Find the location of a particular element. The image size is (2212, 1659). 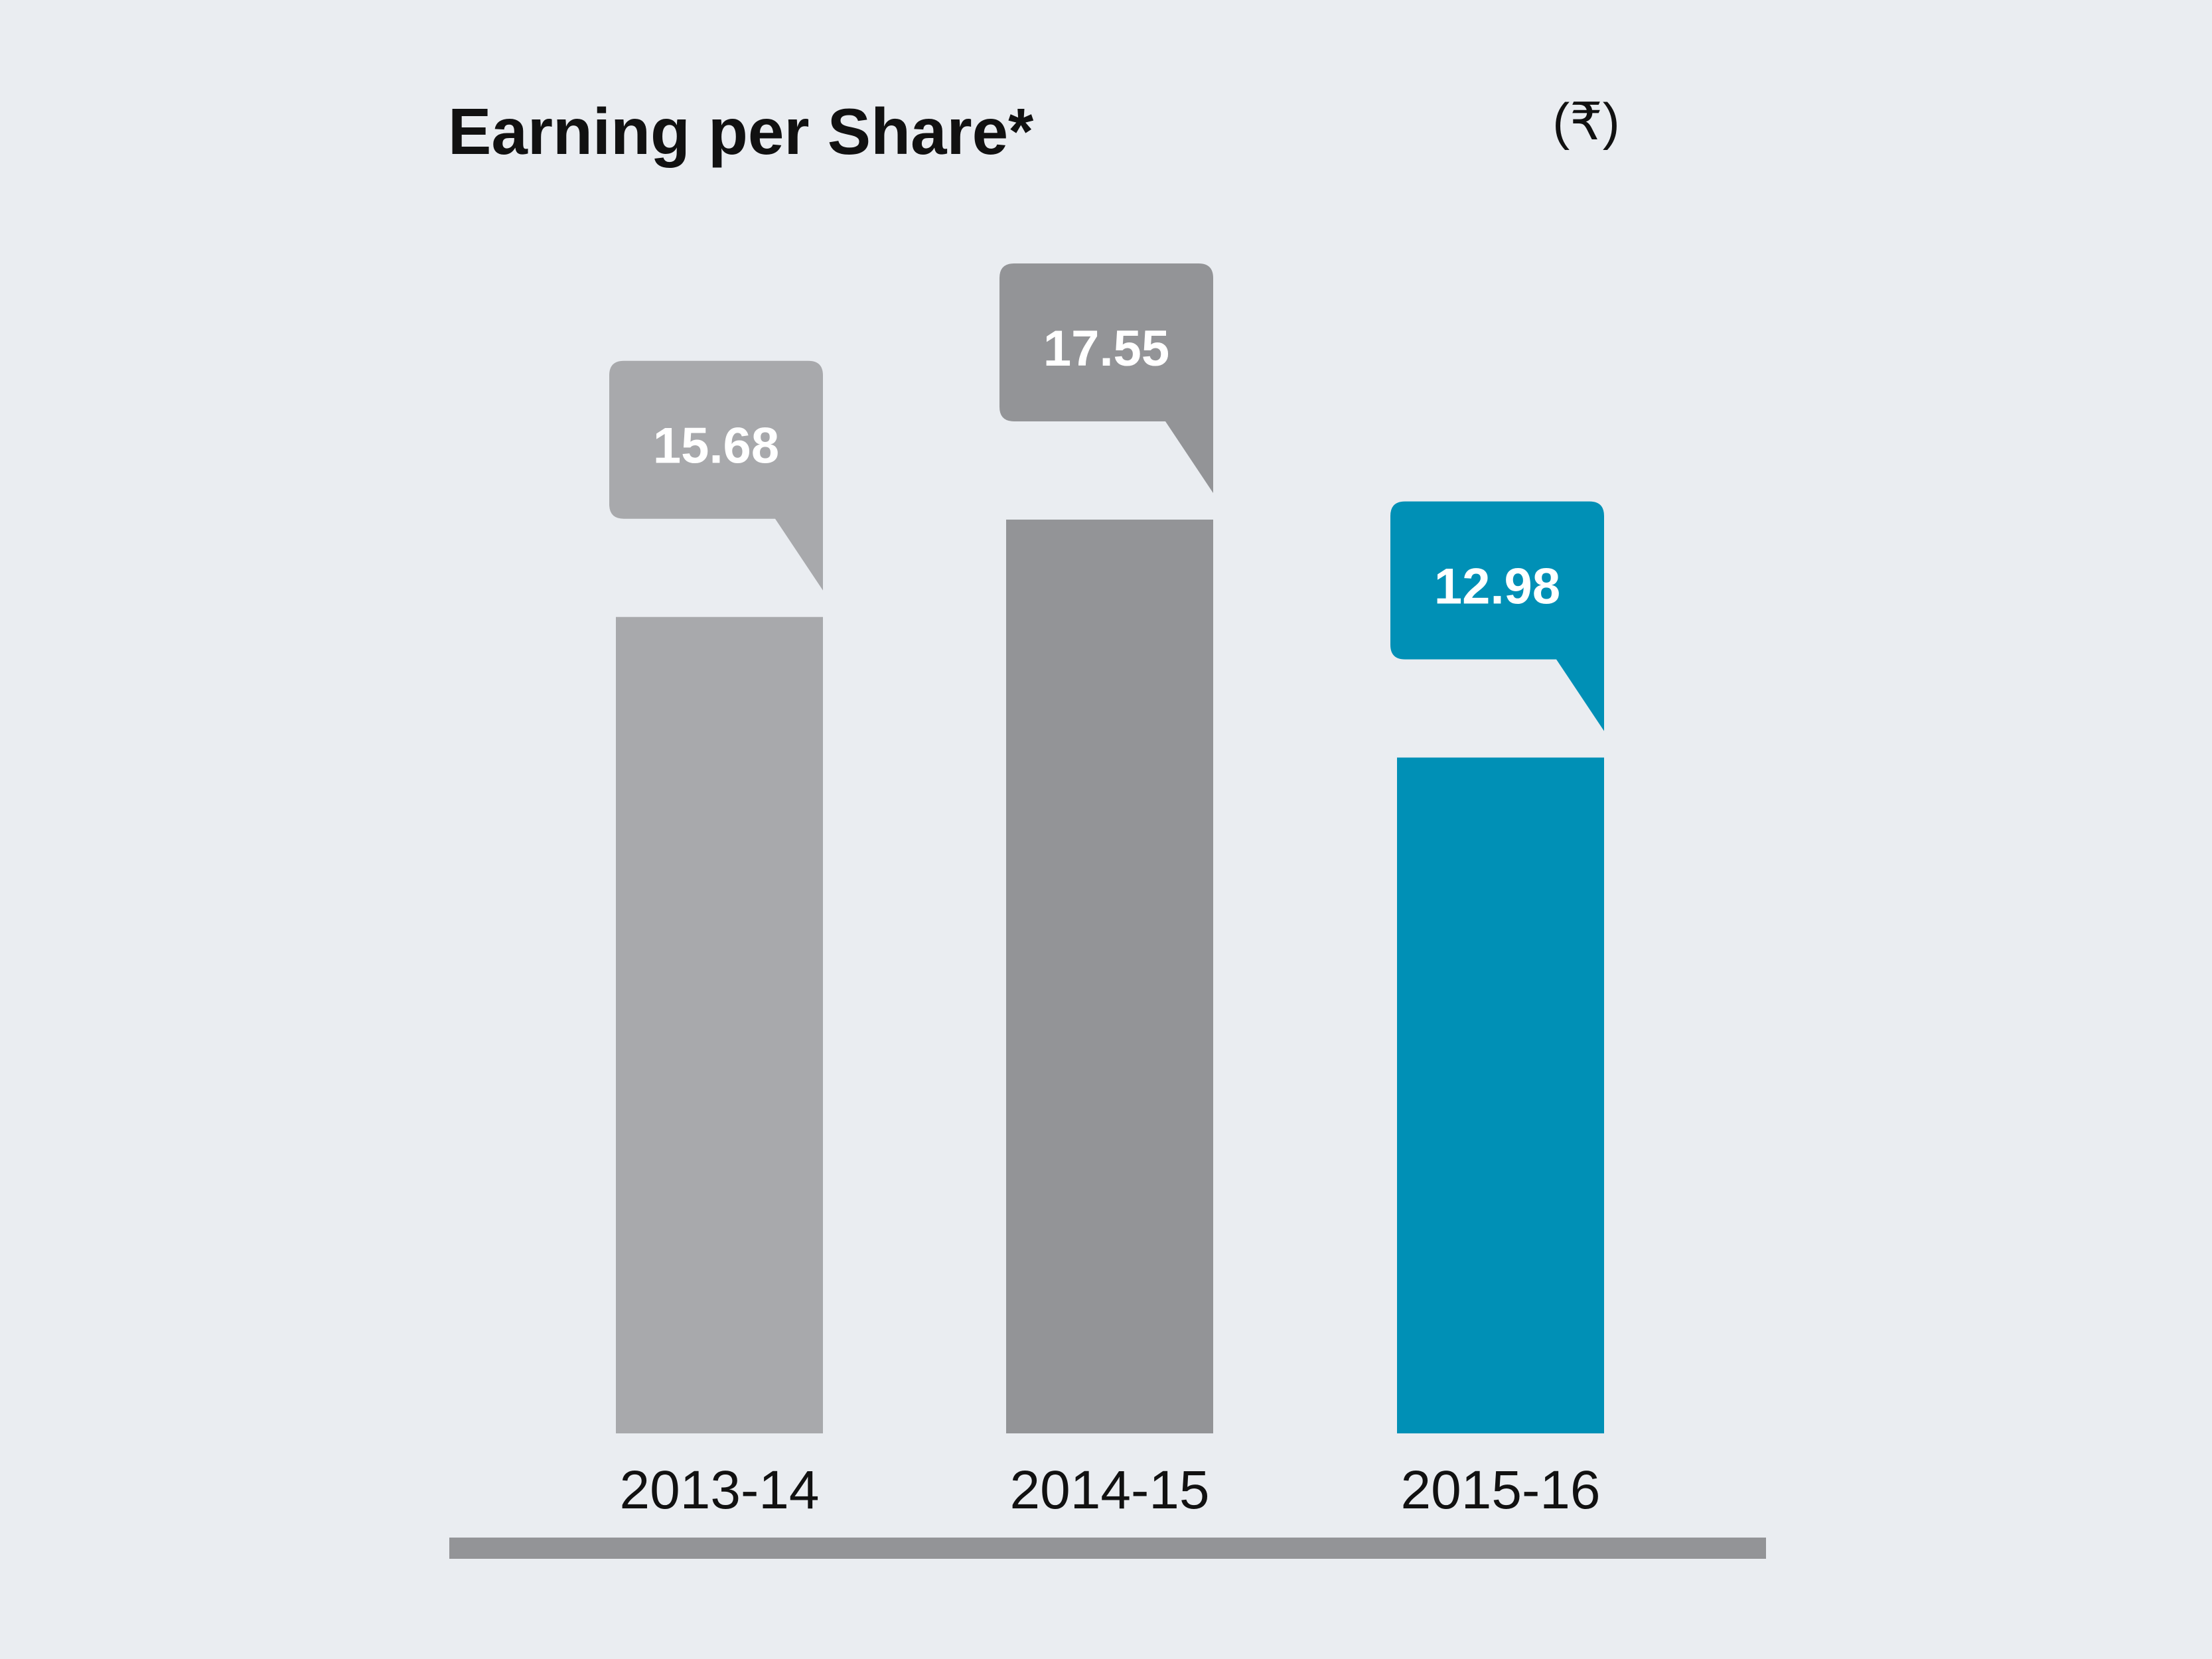

value-label-2015-16: 12.98 is located at coordinates (1497, 587).